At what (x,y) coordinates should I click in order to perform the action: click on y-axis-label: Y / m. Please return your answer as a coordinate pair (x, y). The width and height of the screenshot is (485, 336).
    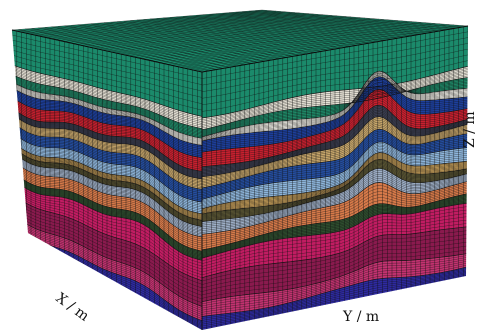
    Looking at the image, I should click on (361, 317).